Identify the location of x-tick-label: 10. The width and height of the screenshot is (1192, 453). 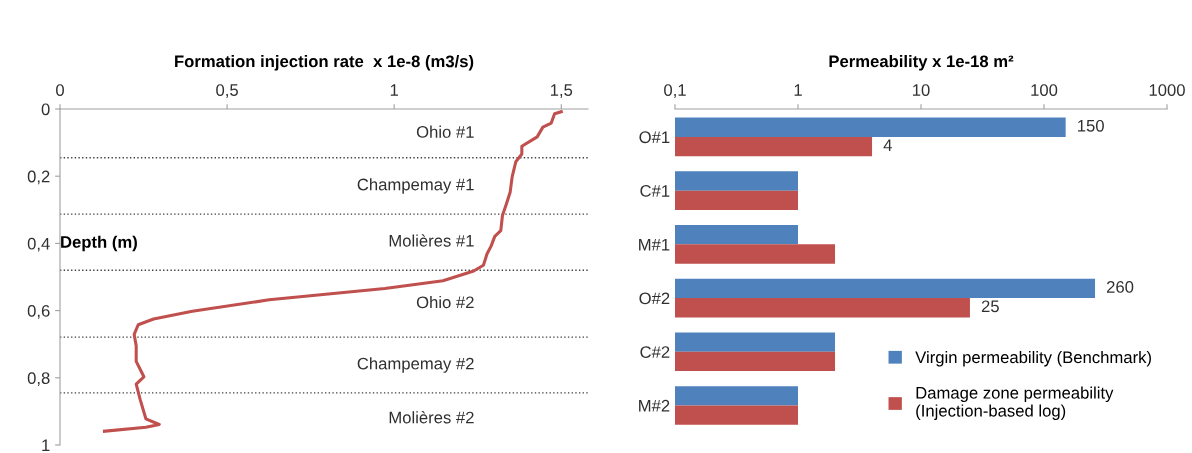
(921, 90).